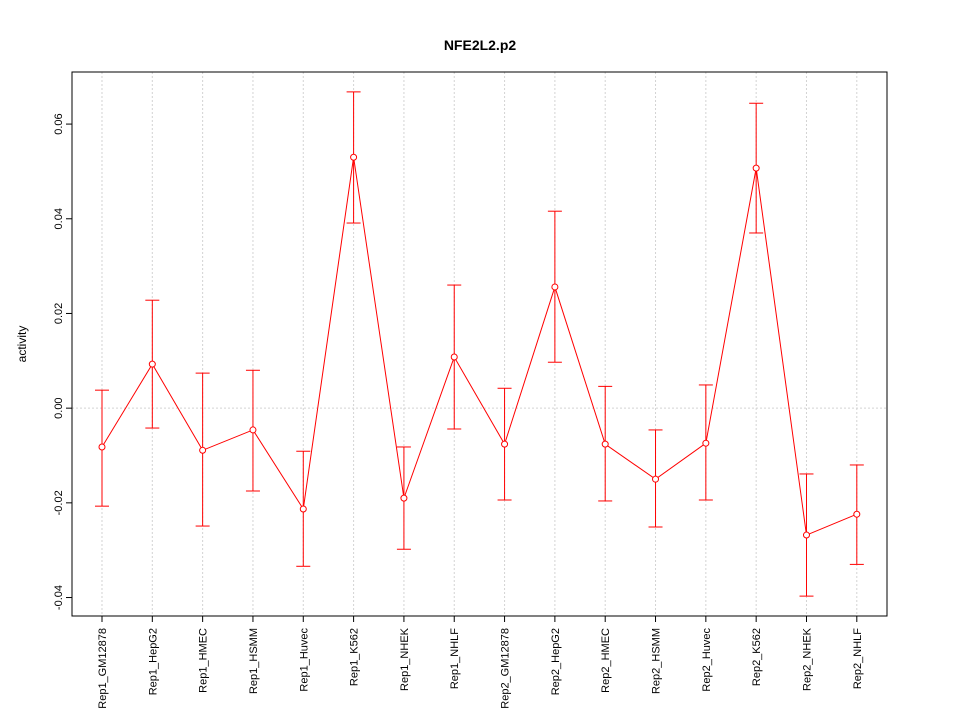 This screenshot has height=725, width=960. I want to click on y-tick-label: 0.02, so click(59, 313).